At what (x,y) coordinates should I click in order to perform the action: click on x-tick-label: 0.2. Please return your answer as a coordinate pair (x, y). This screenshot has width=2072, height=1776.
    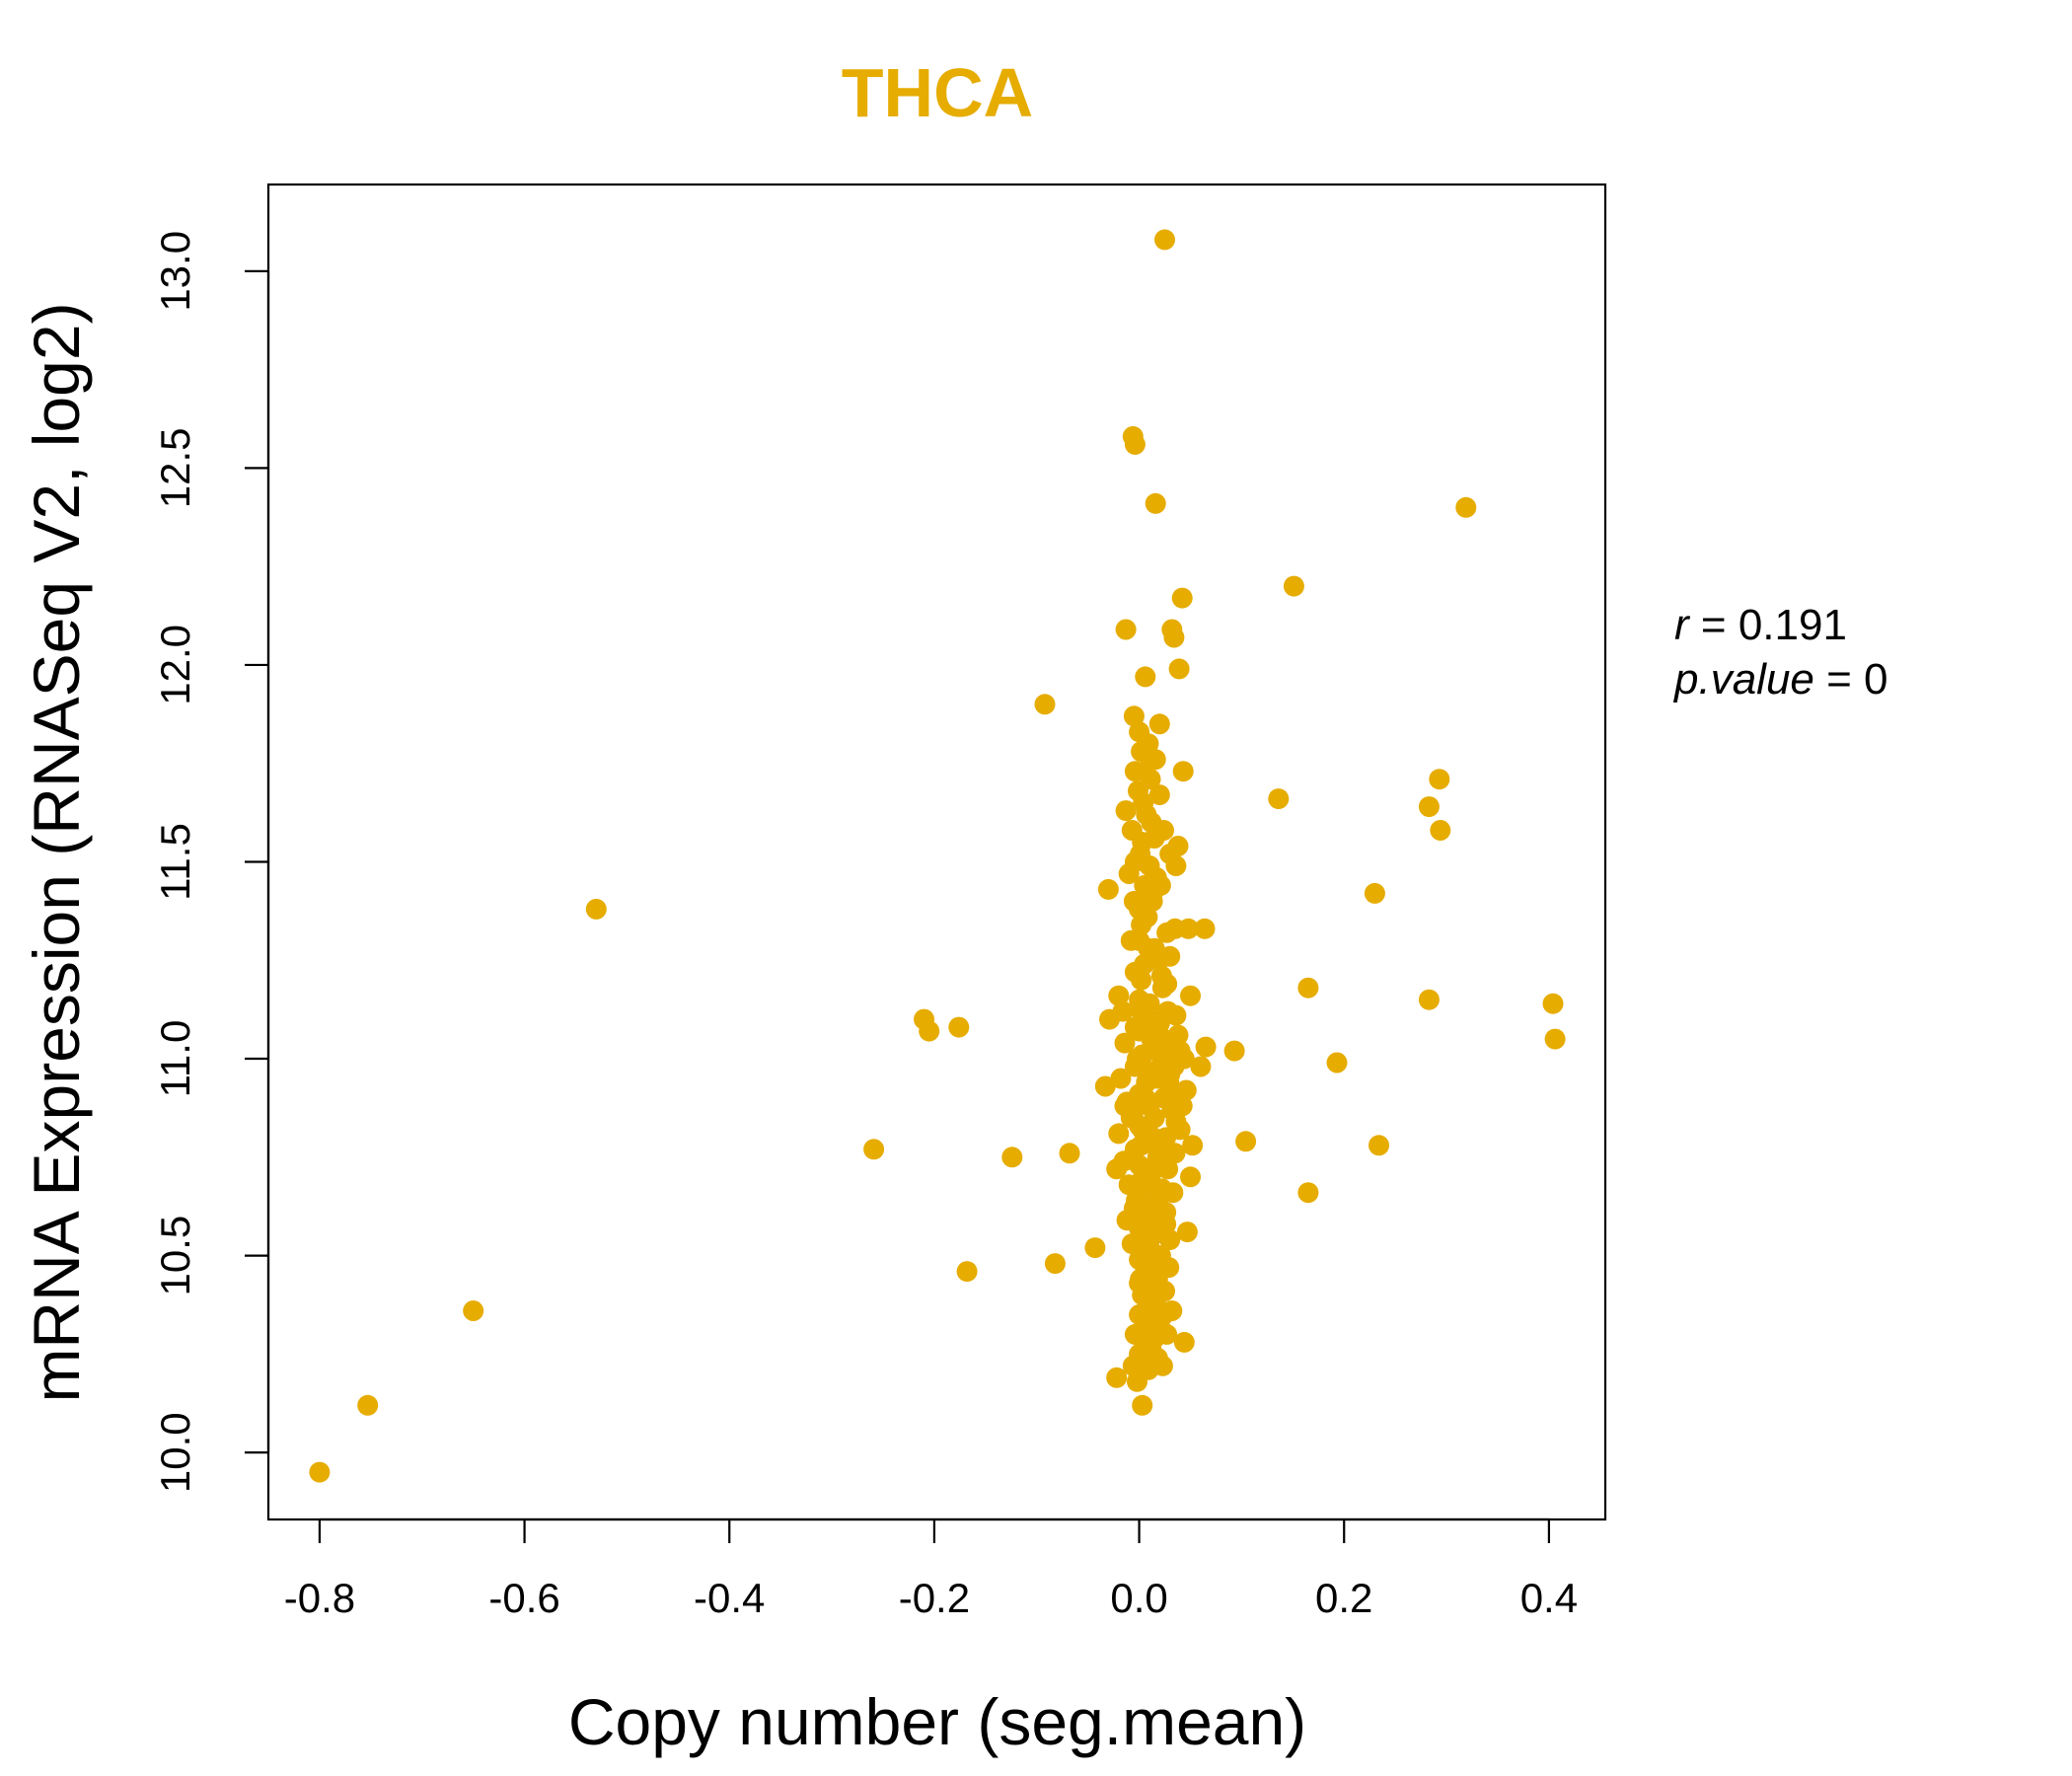
    Looking at the image, I should click on (1343, 1598).